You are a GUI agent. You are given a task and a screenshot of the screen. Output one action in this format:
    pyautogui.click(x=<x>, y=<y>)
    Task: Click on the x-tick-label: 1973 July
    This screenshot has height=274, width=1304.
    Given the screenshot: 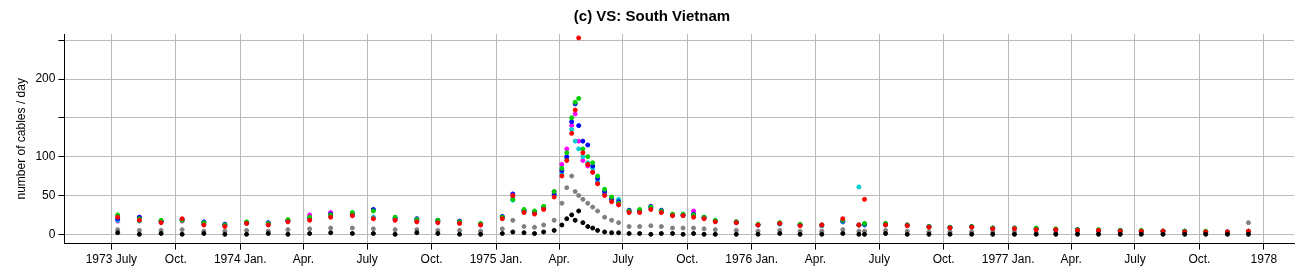 What is the action you would take?
    pyautogui.click(x=111, y=259)
    